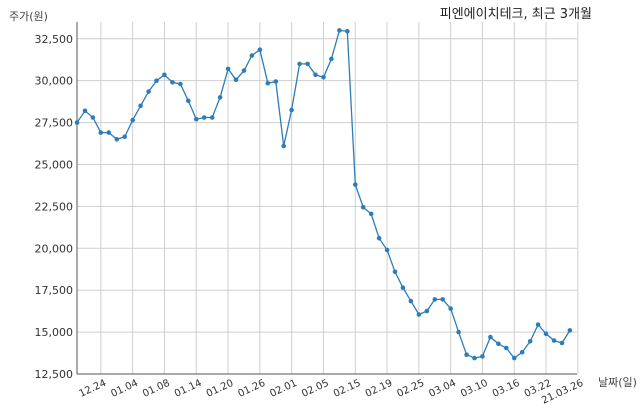  I want to click on y-tick-label: 22,500, so click(54, 206).